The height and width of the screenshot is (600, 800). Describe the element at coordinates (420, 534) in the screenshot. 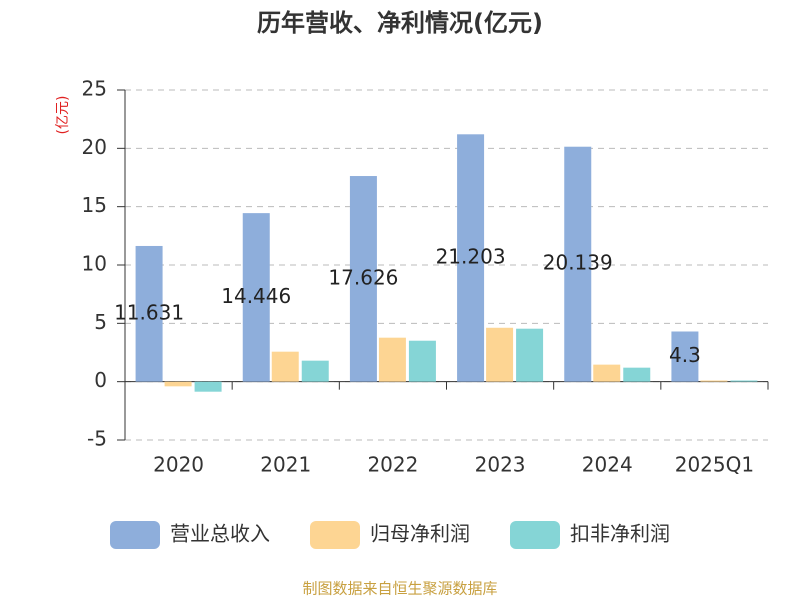

I see `legend-label: 归母净利润` at that location.